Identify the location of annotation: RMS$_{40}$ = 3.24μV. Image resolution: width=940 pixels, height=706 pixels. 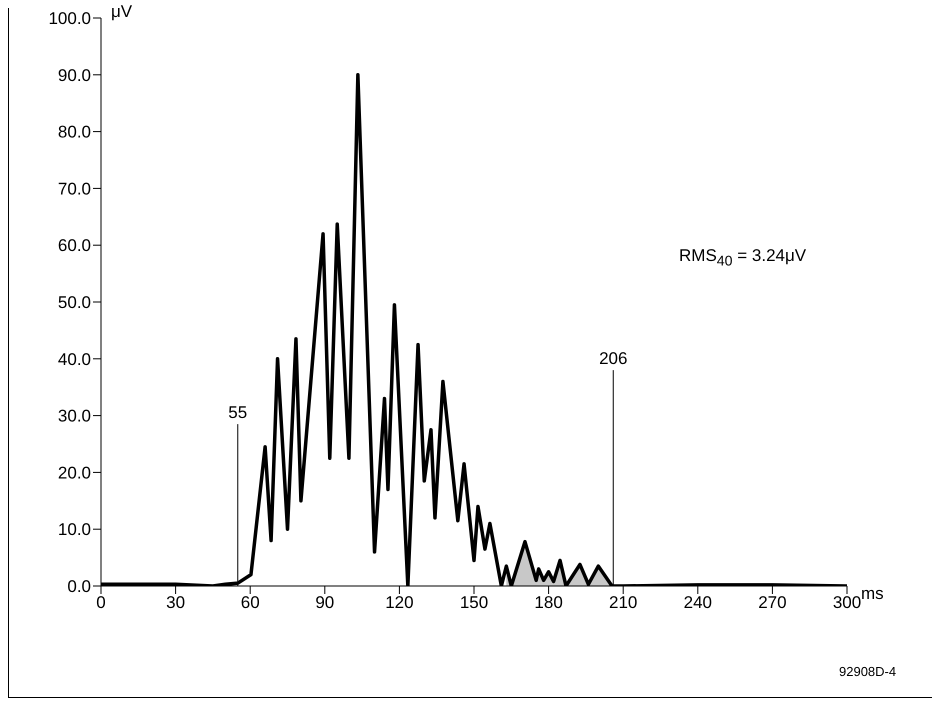
(742, 258).